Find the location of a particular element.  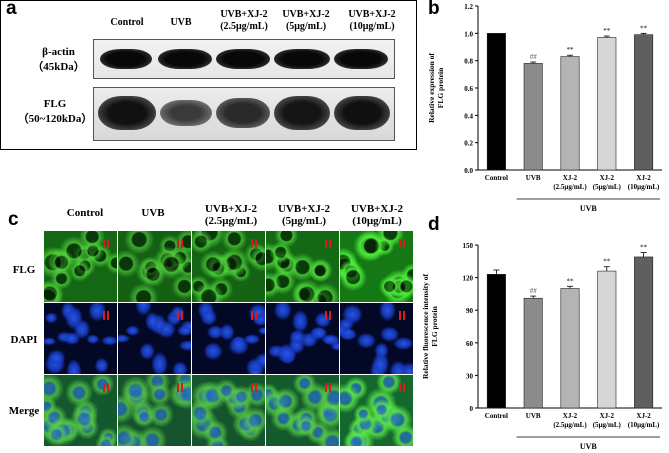

image-col-header-uvb: UVB is located at coordinates (153, 213).